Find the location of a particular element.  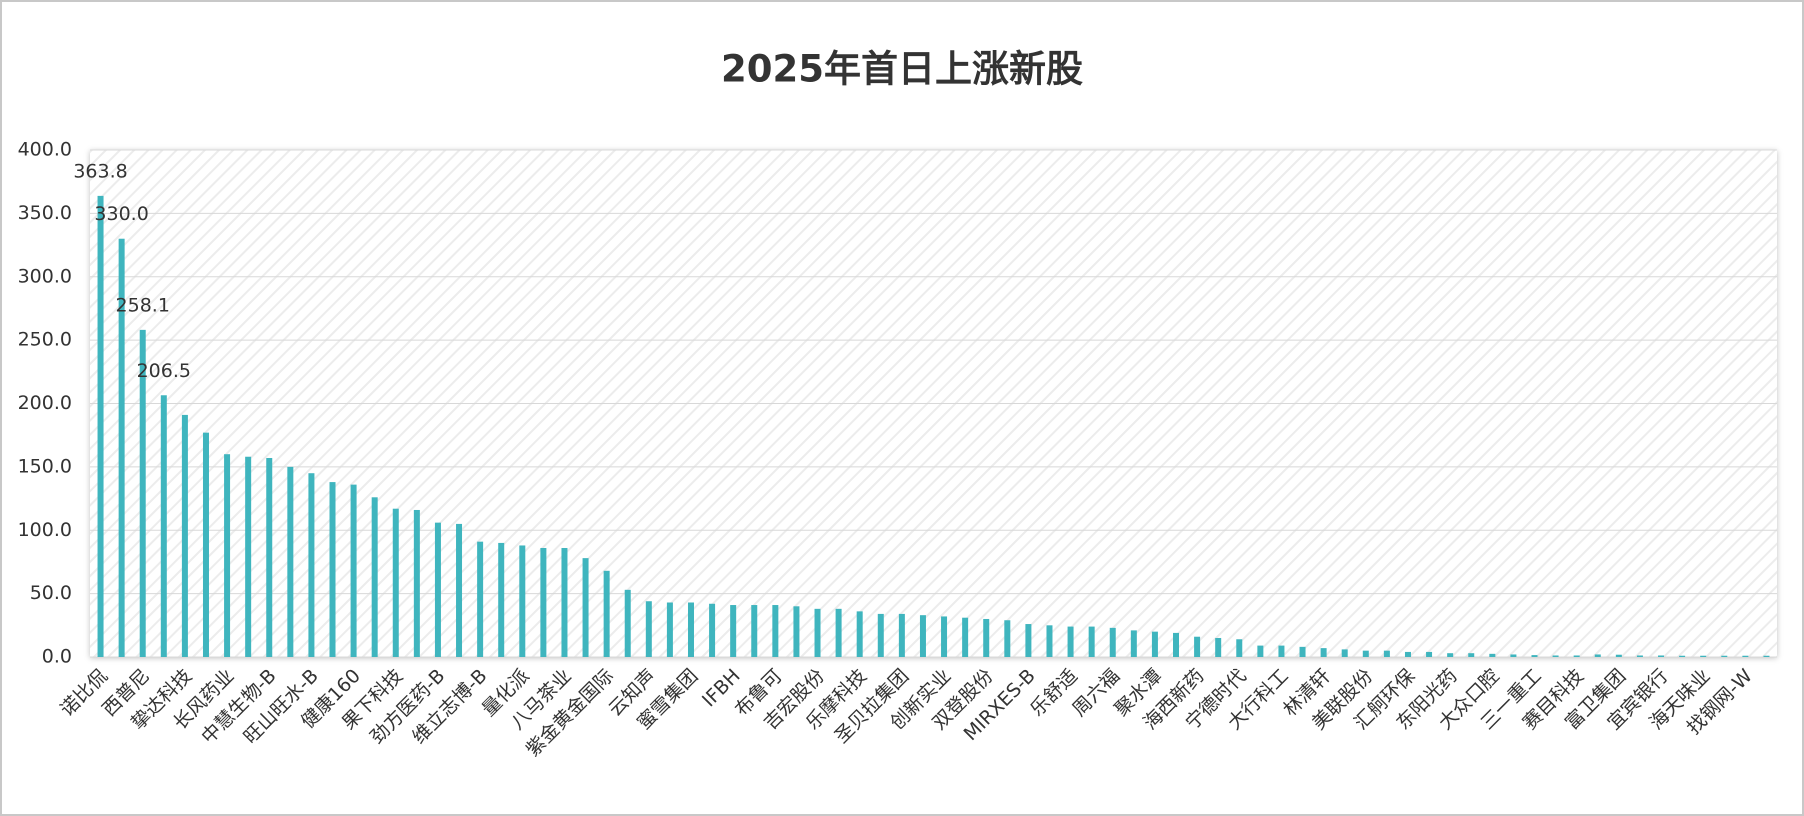

y-tick-label: 150.0 is located at coordinates (45, 466).